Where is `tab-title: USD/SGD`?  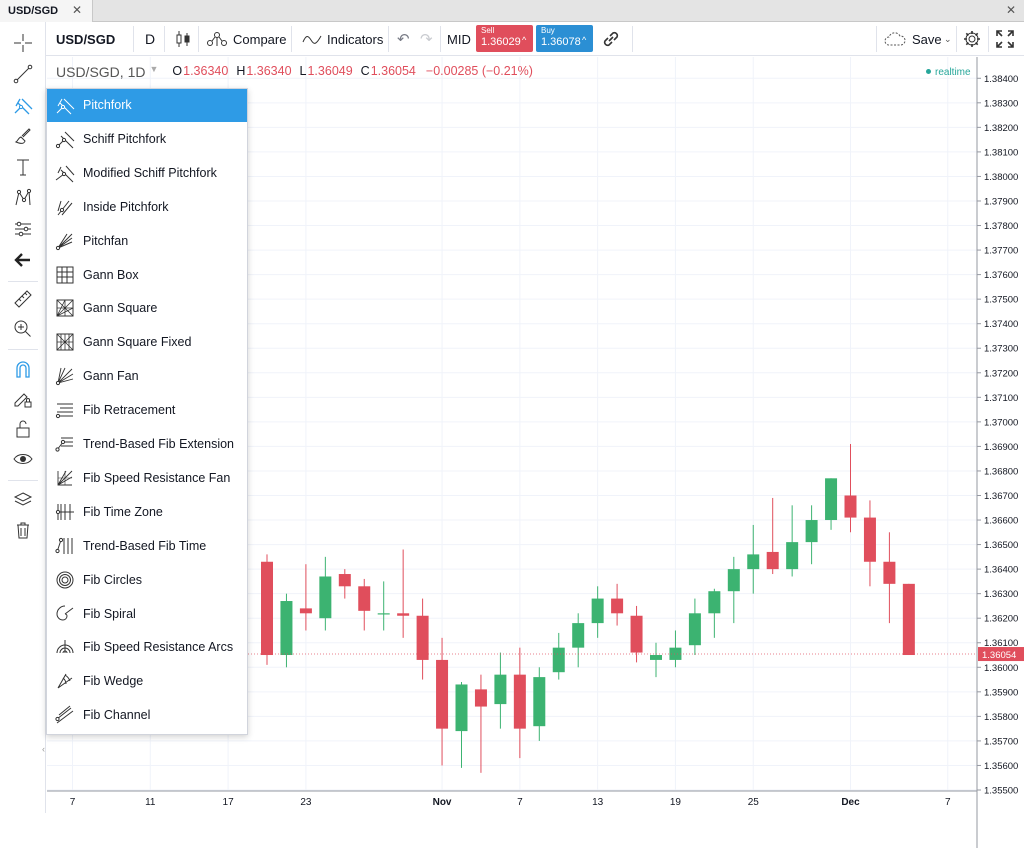 tab-title: USD/SGD is located at coordinates (33, 11).